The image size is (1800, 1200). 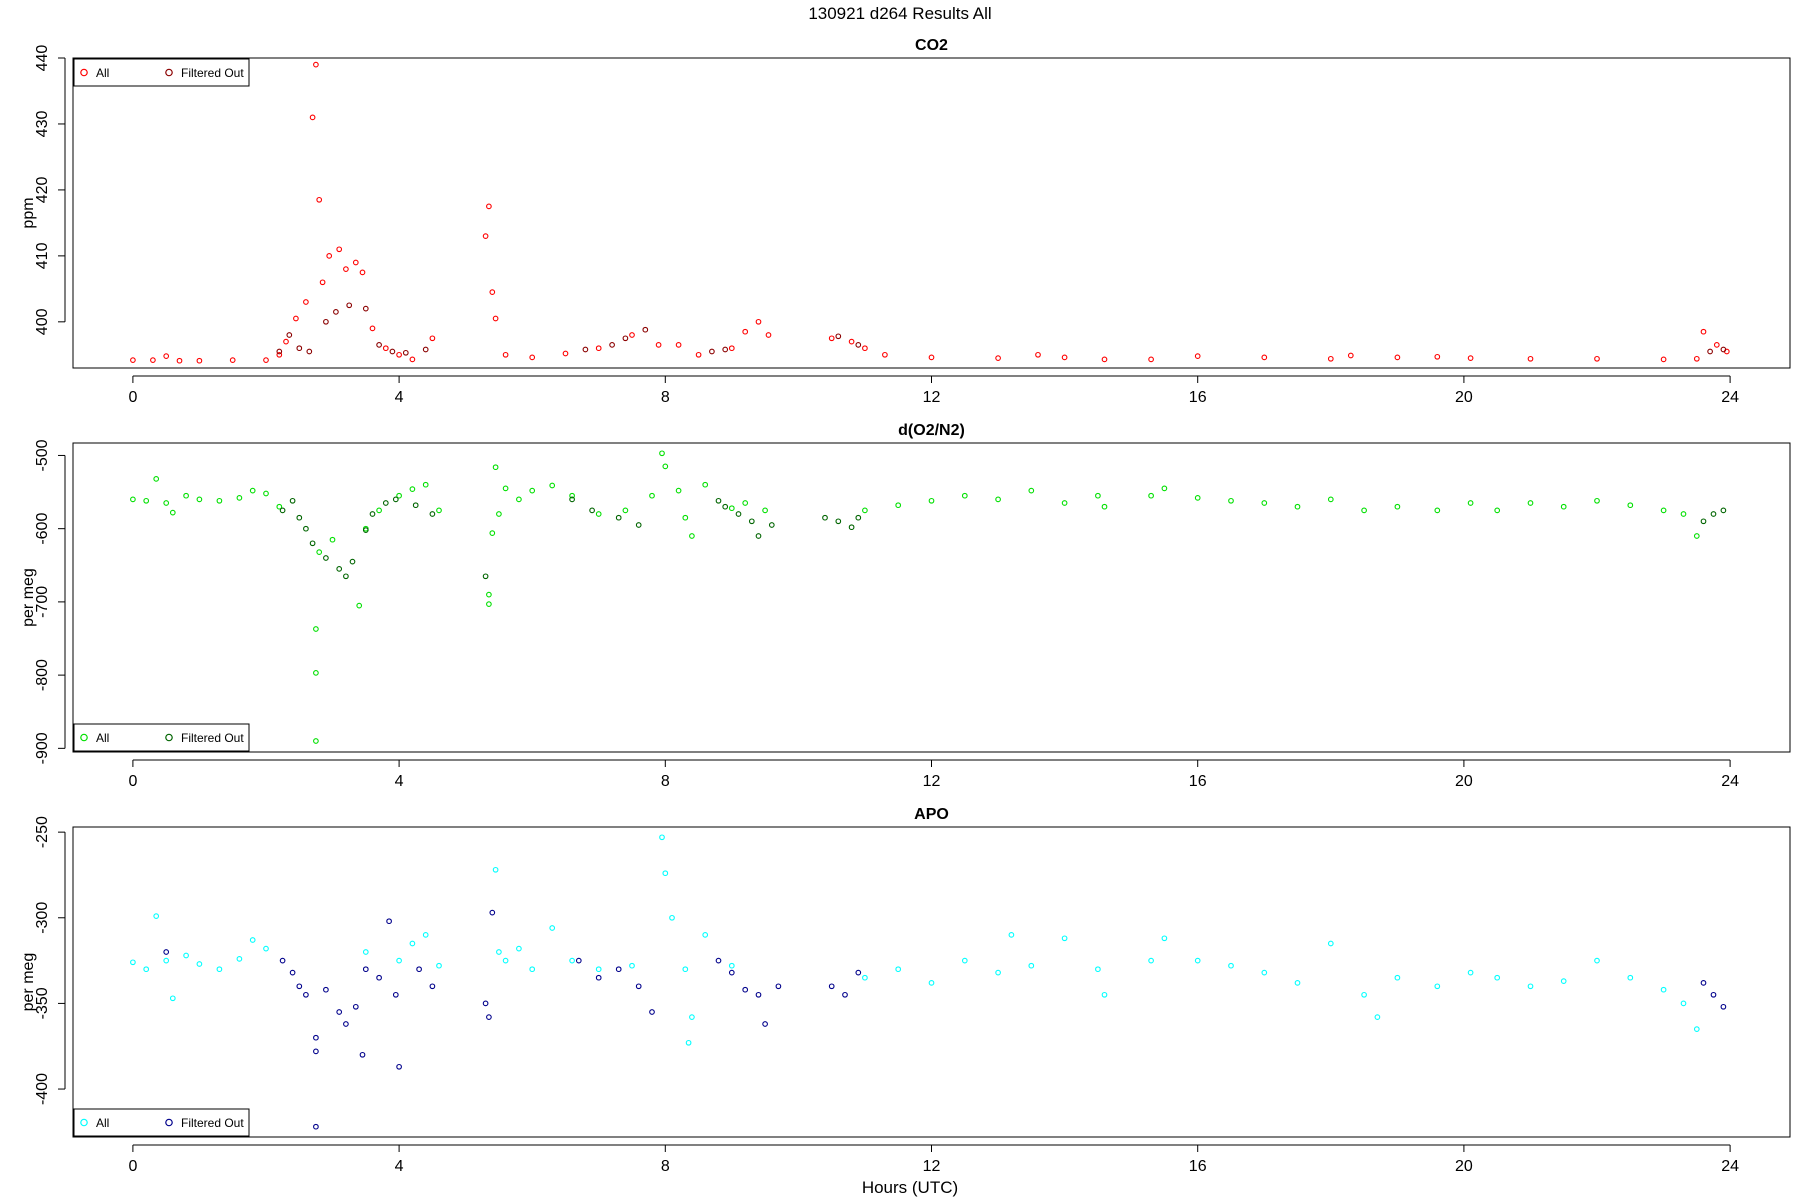 I want to click on series-filtered-out, so click(x=1003, y=538).